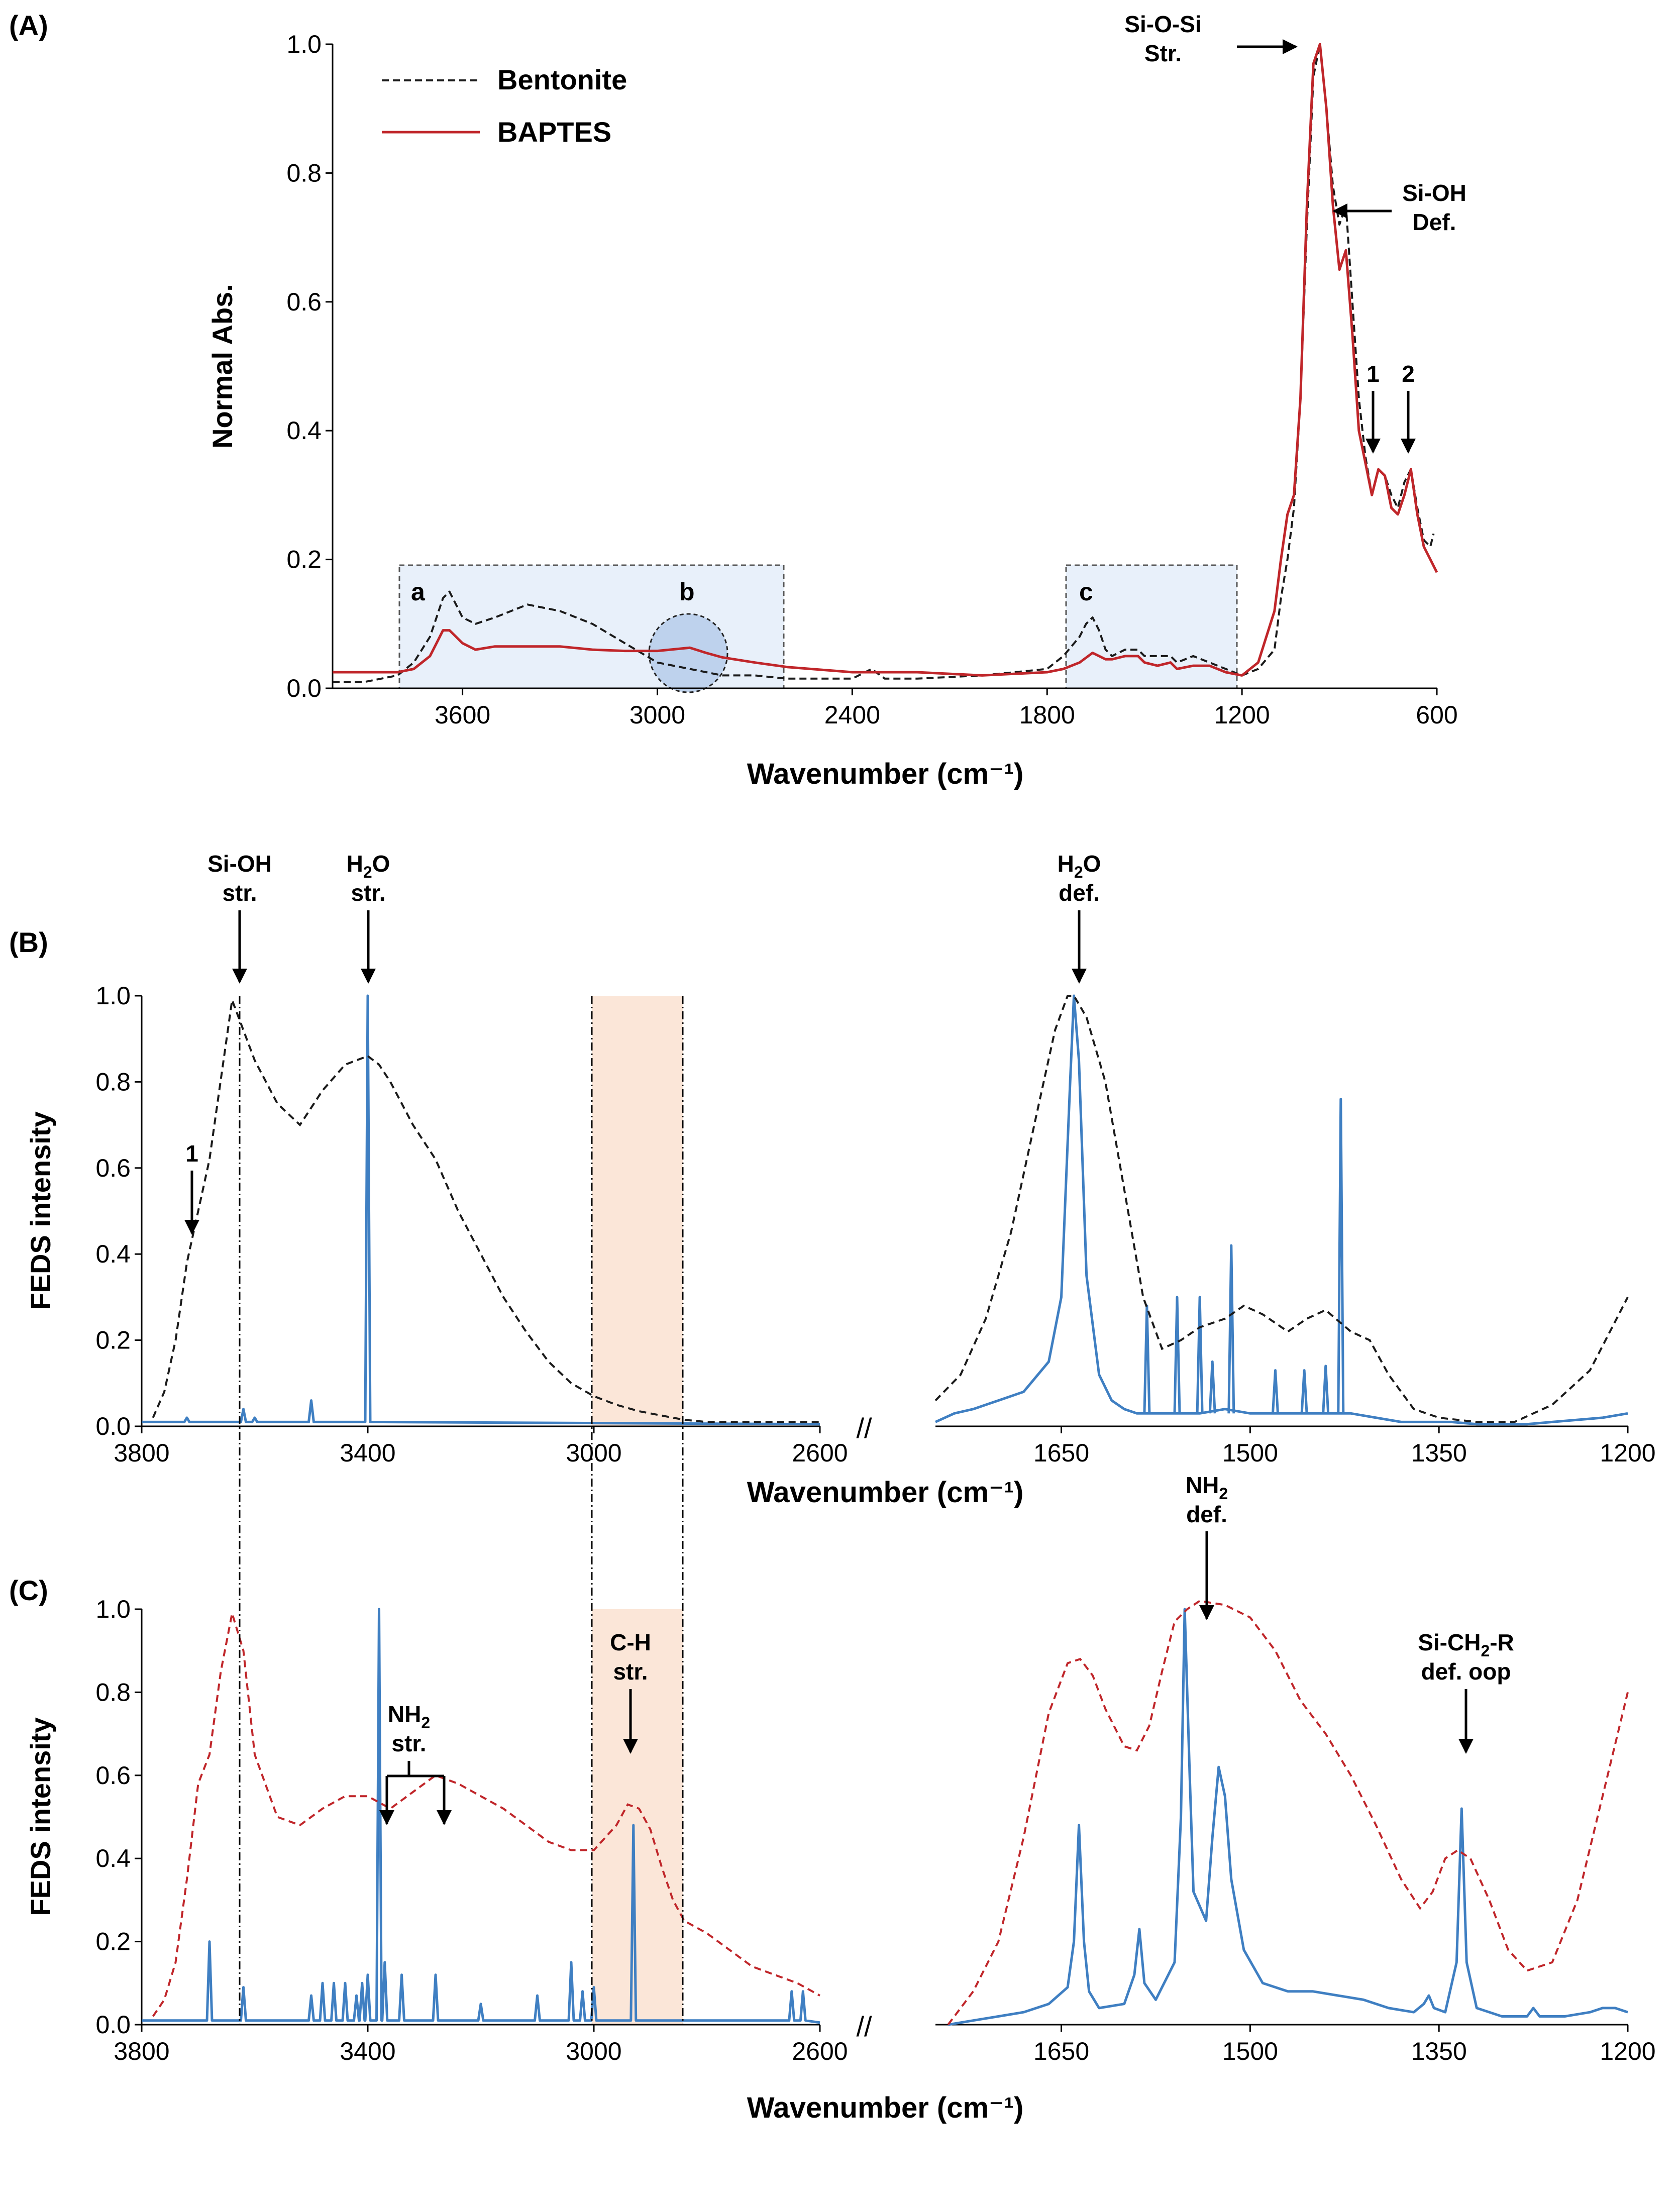  What do you see at coordinates (113, 1692) in the screenshot?
I see `panel-c-ytick-label: 0.8` at bounding box center [113, 1692].